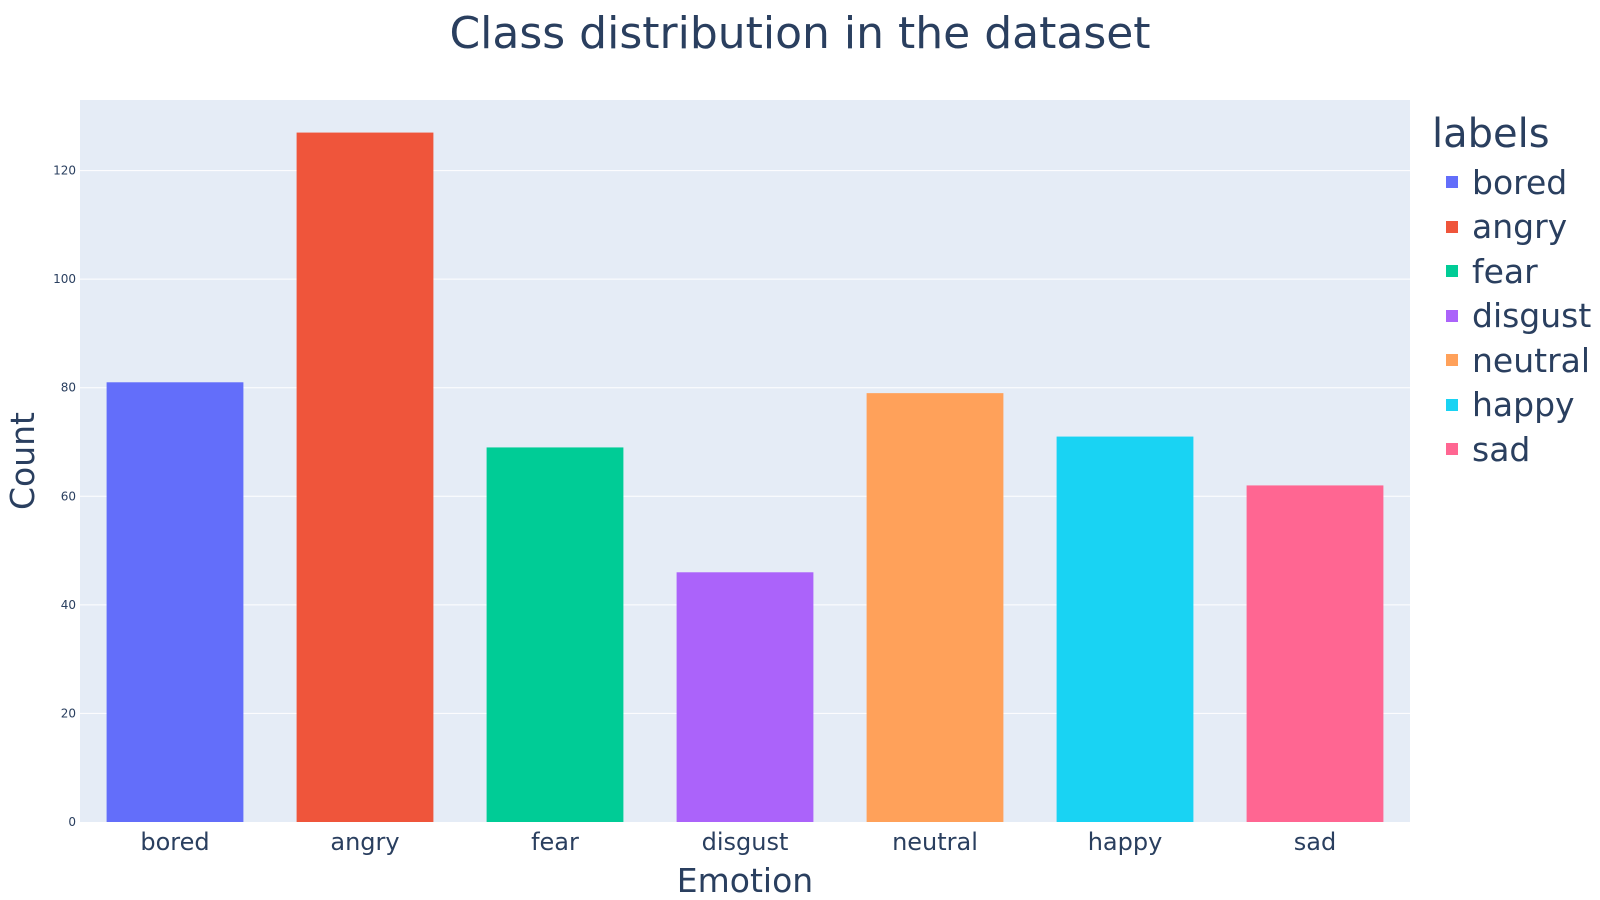 Image resolution: width=1600 pixels, height=900 pixels. Describe the element at coordinates (1125, 629) in the screenshot. I see `bar-happy` at that location.